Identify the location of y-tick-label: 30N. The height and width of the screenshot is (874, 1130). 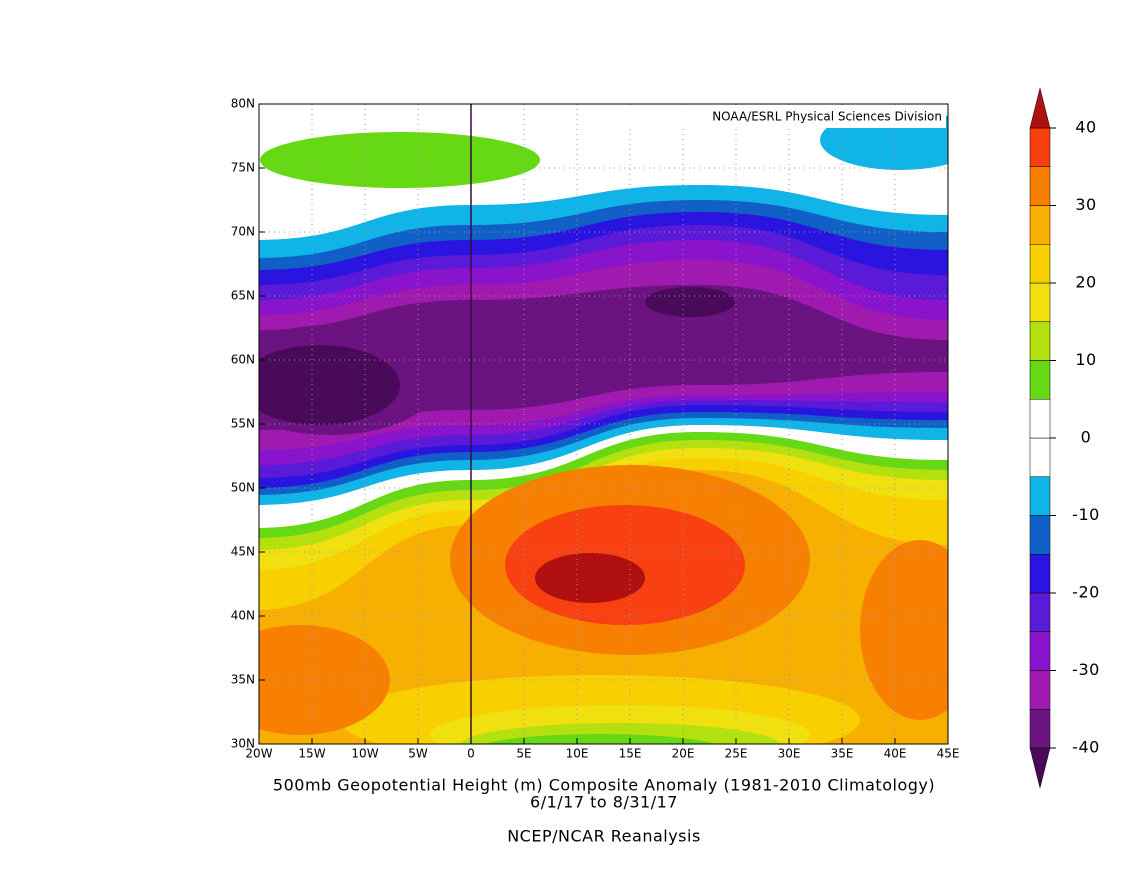
(243, 744).